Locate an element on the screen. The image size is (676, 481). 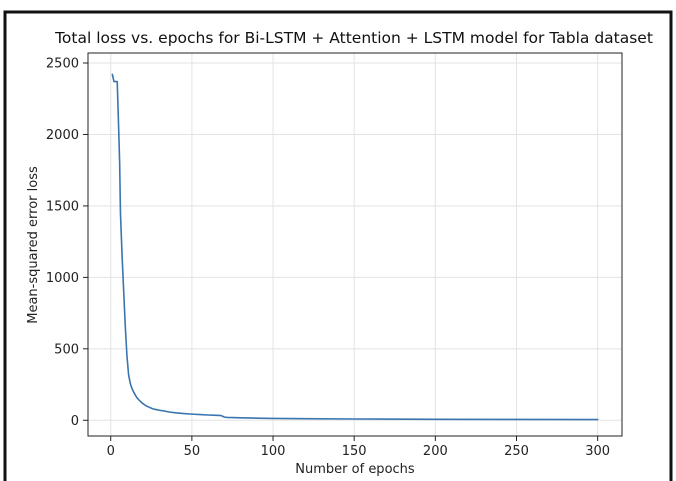
y-tick-label: 500 is located at coordinates (66, 349).